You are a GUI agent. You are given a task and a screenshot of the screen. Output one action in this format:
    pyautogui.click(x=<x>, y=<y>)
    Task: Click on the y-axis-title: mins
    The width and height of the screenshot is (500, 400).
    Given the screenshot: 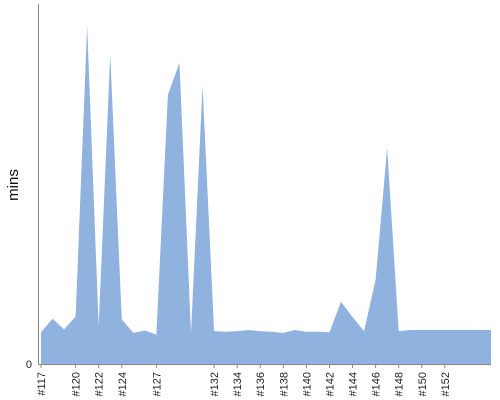 What is the action you would take?
    pyautogui.click(x=13, y=185)
    